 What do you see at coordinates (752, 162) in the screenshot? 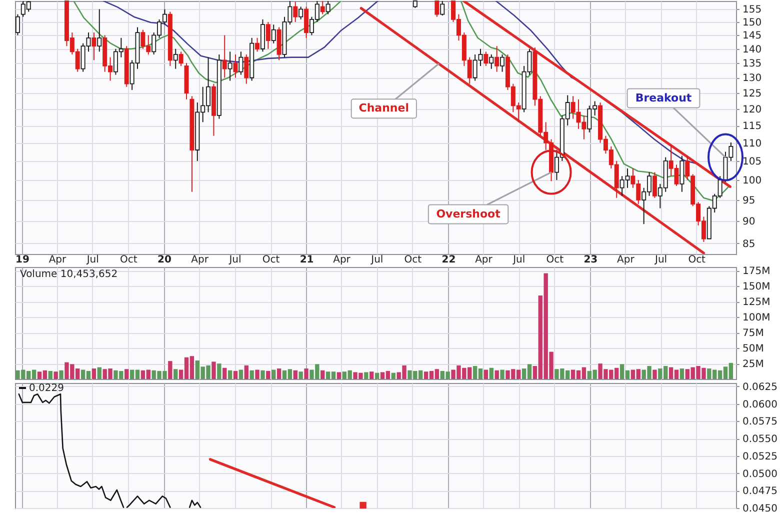
I see `y-tick-label: 105` at bounding box center [752, 162].